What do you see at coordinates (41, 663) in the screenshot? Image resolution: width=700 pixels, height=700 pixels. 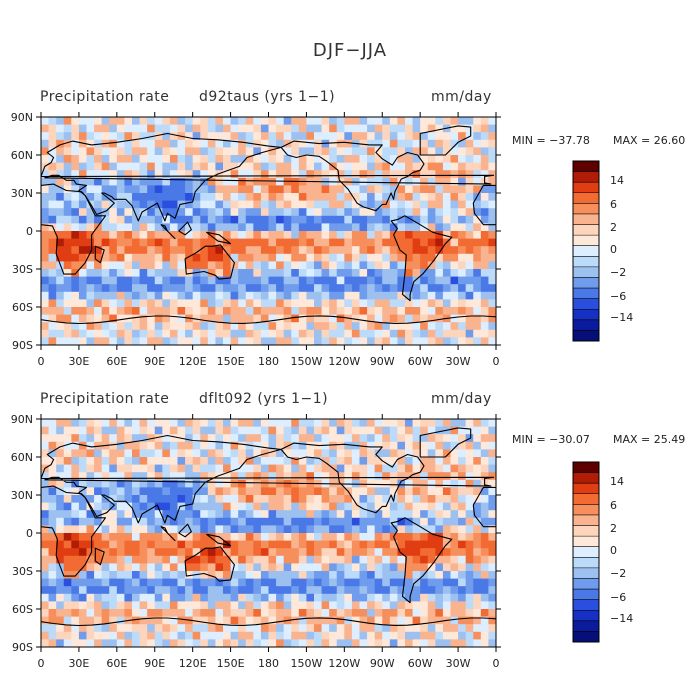 I see `x-tick-label: 0` at bounding box center [41, 663].